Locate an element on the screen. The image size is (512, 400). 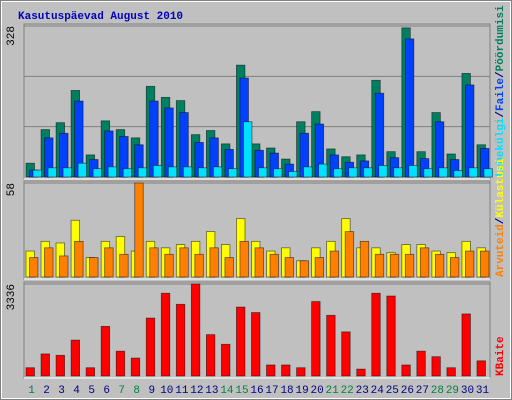
x-tick-label: 26 is located at coordinates (407, 391).